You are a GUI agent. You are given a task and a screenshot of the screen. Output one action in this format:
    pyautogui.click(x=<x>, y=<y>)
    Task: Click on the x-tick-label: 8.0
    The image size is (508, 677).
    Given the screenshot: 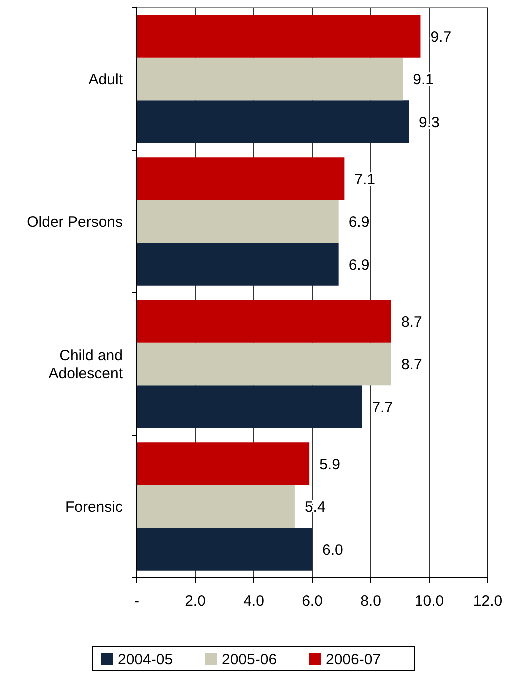 What is the action you would take?
    pyautogui.click(x=371, y=601)
    